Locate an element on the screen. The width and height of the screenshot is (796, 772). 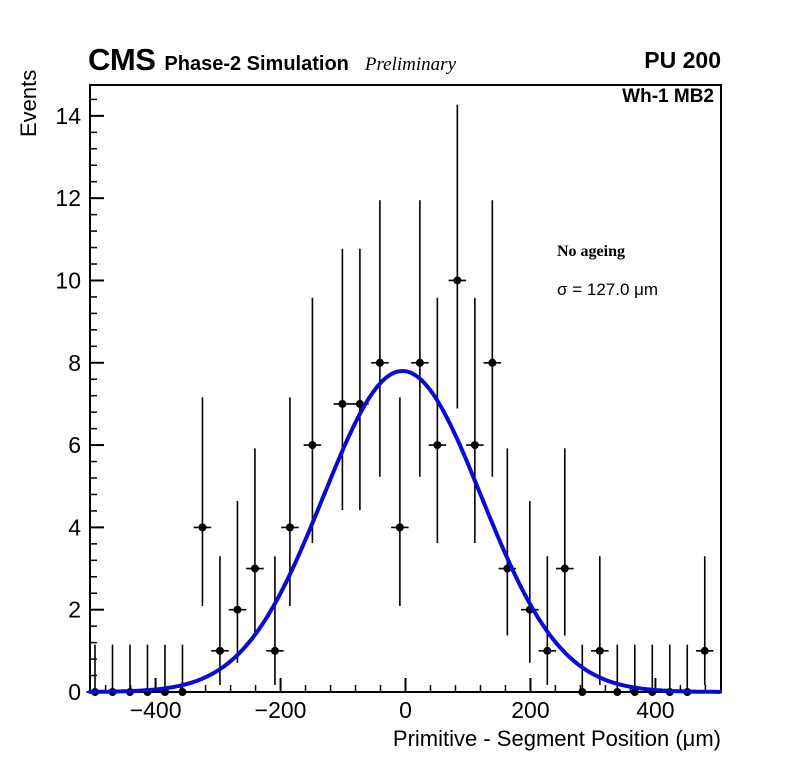
legend-ageing-label: No ageing is located at coordinates (591, 251).